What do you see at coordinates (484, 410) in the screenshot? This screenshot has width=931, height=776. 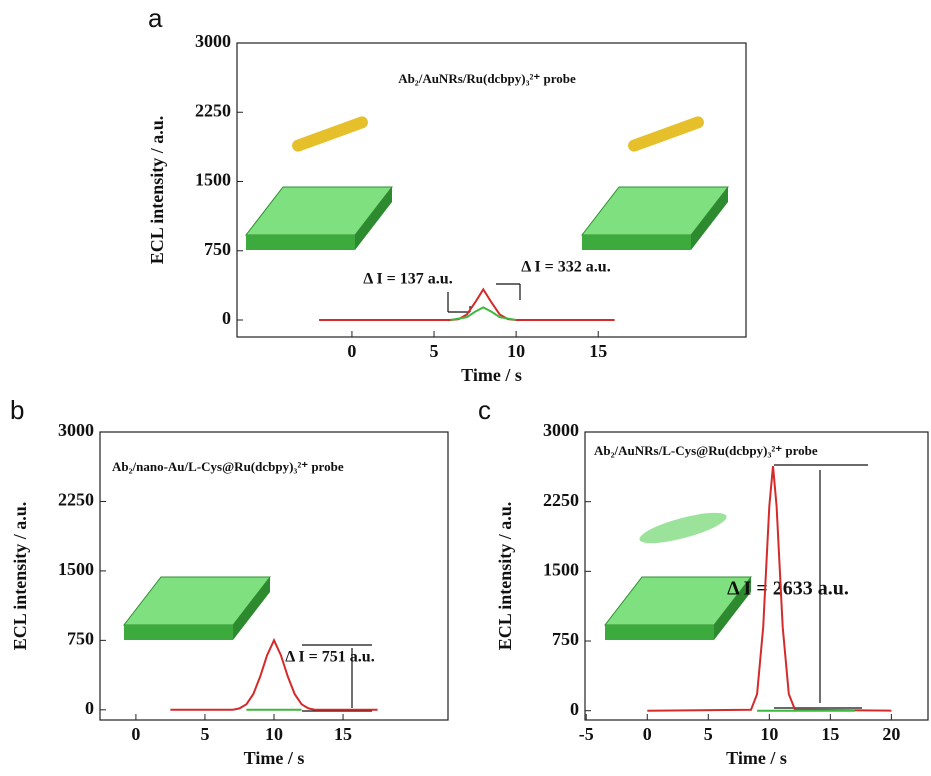 I see `panel-label: c` at bounding box center [484, 410].